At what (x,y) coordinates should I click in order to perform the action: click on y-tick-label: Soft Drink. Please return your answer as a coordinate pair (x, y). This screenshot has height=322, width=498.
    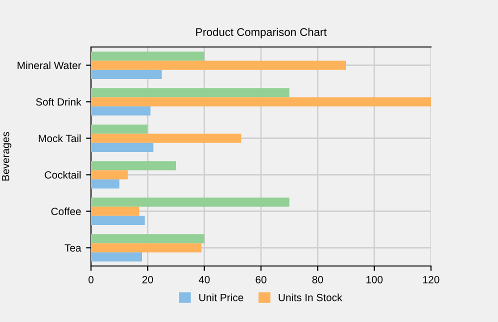
    Looking at the image, I should click on (59, 102).